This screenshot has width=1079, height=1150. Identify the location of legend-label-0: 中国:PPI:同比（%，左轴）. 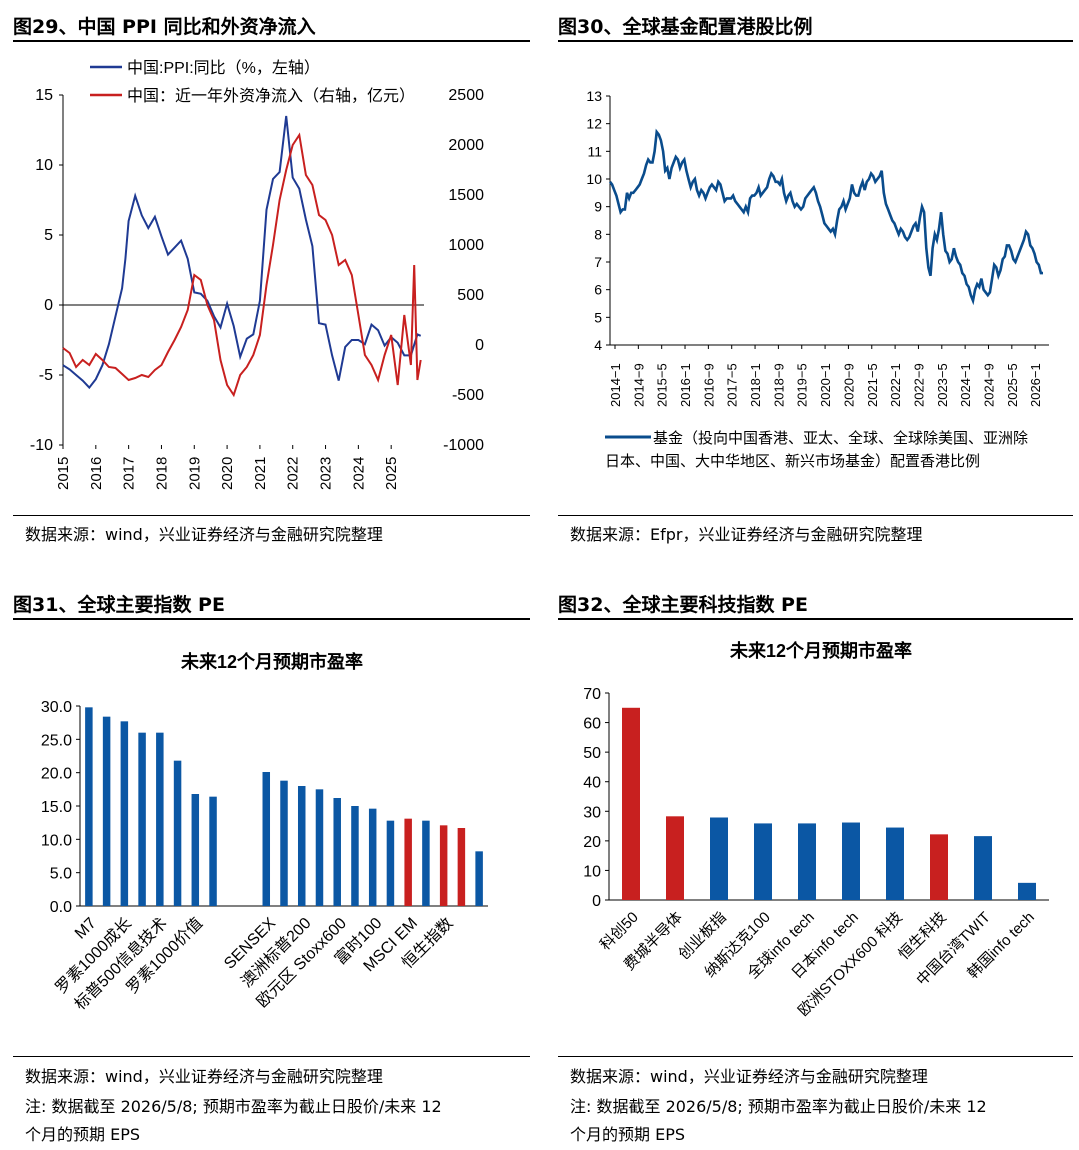
(223, 68).